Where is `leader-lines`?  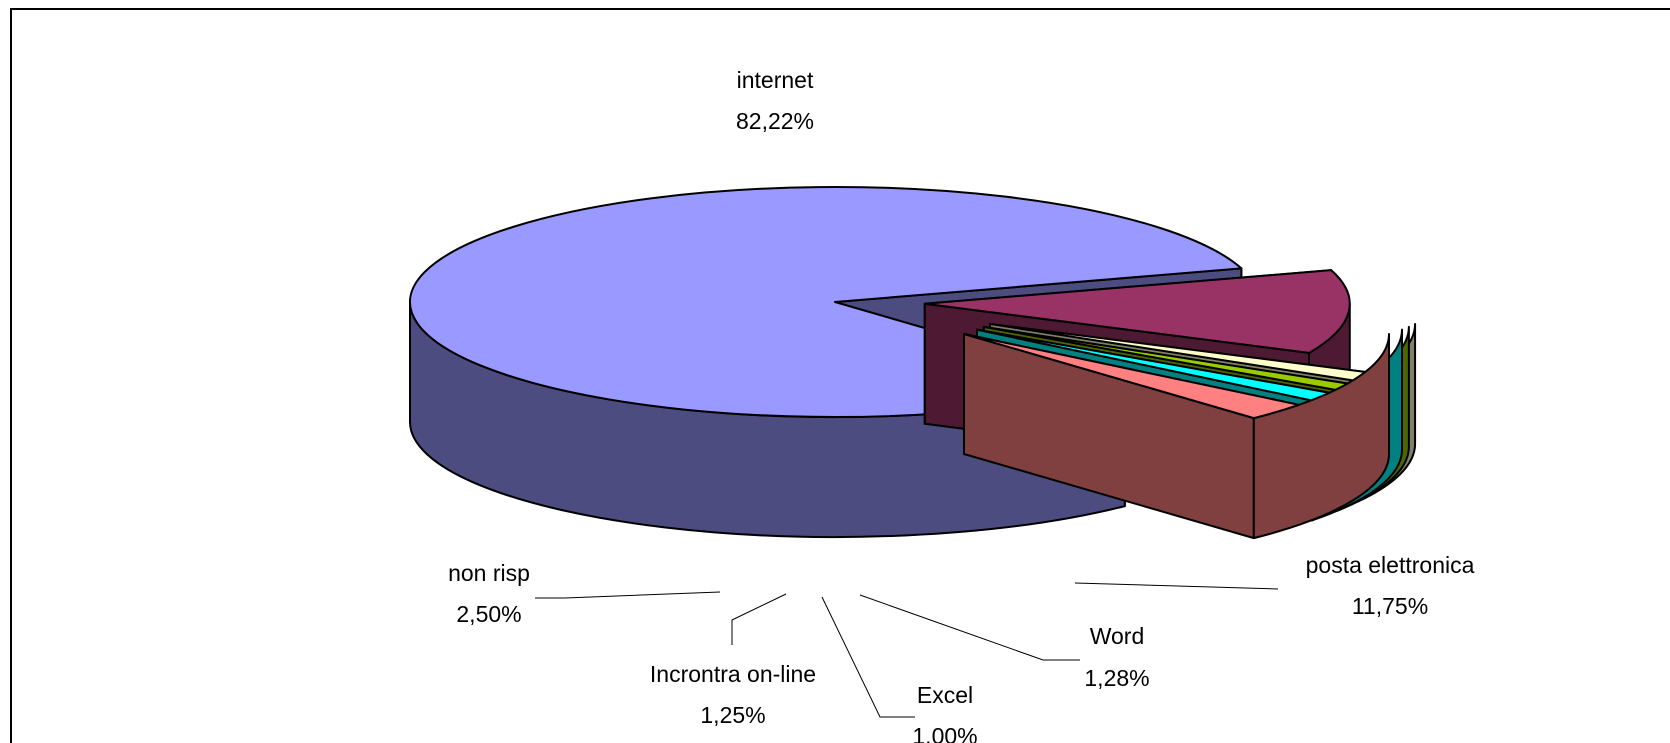
leader-lines is located at coordinates (907, 650).